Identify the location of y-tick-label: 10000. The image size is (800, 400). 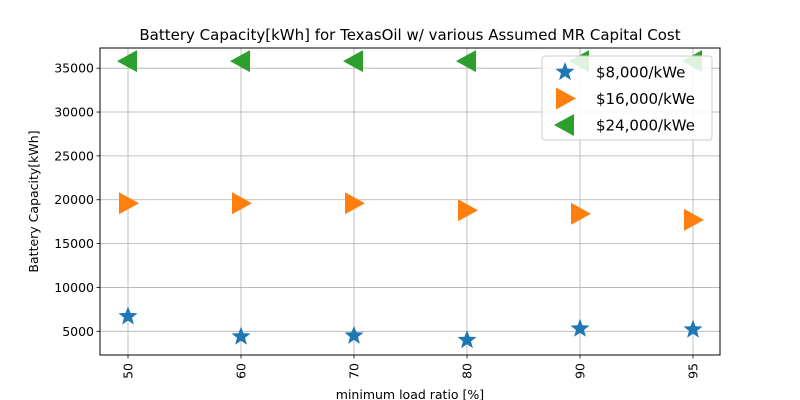
(74, 287).